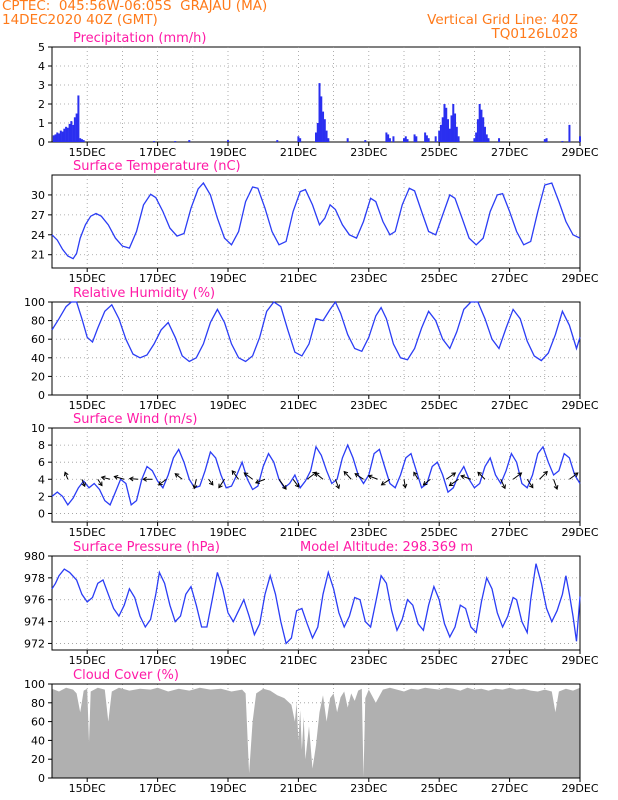 This screenshot has height=800, width=618. I want to click on precip-xtick-label: 29DEC, so click(579, 152).